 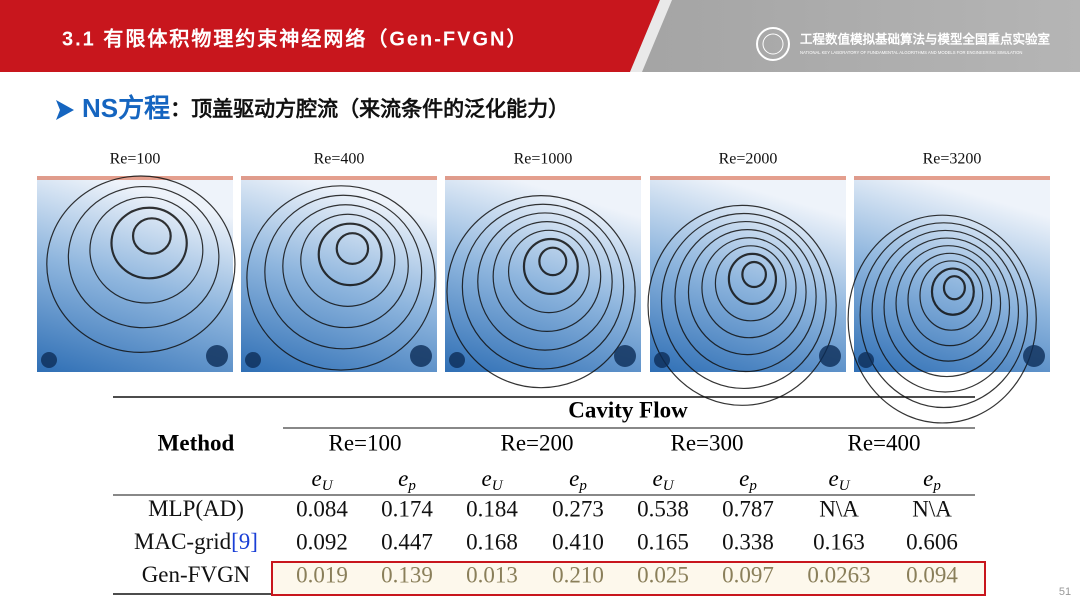 What do you see at coordinates (838, 574) in the screenshot?
I see `value-cell: 0.0263` at bounding box center [838, 574].